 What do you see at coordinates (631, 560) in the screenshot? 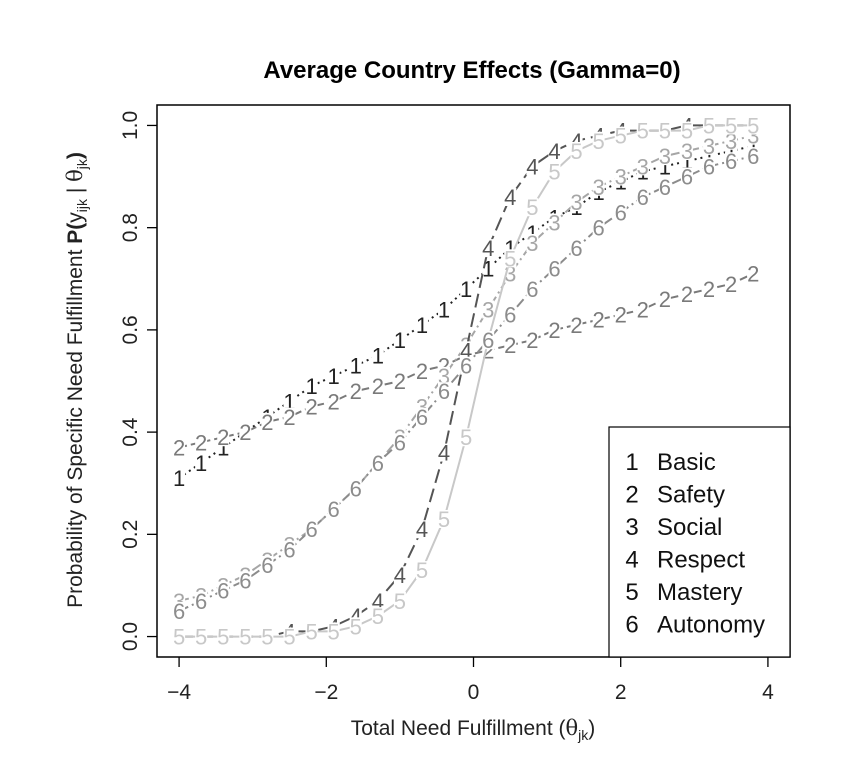
I see `legend-marker: 4` at bounding box center [631, 560].